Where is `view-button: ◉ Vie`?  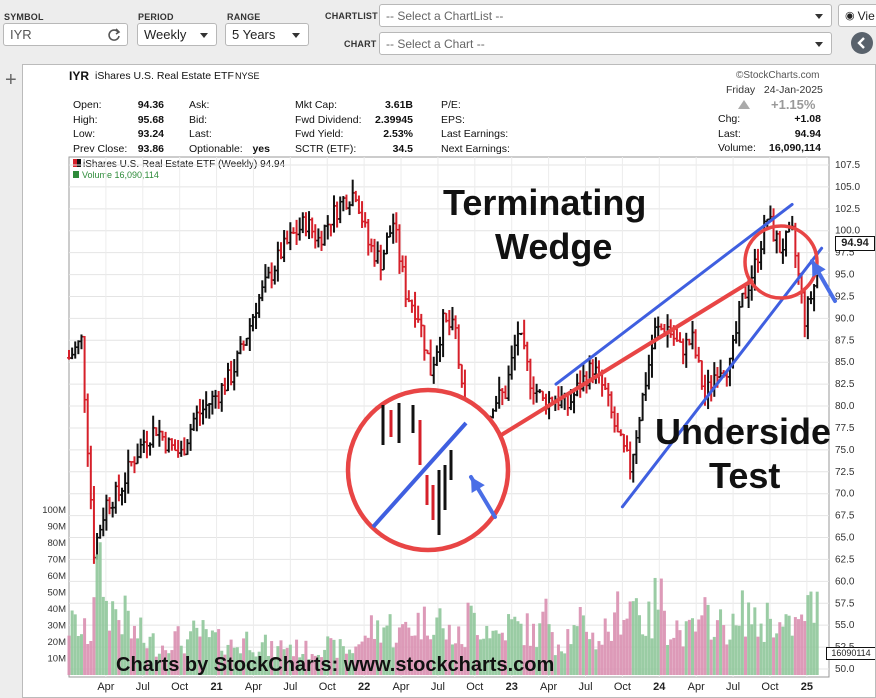 view-button: ◉ Vie is located at coordinates (857, 15).